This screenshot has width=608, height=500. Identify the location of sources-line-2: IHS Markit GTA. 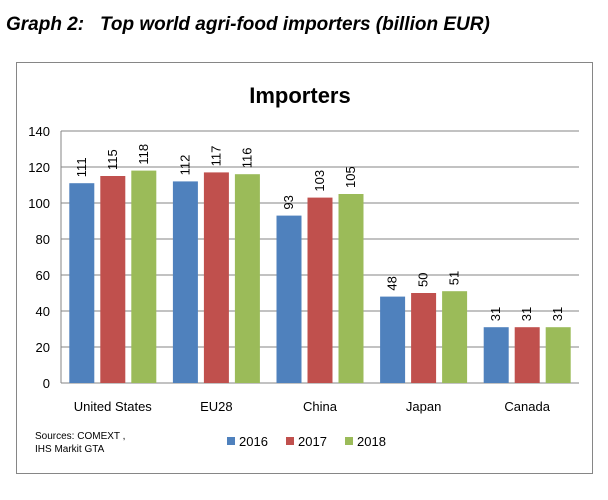
(70, 449).